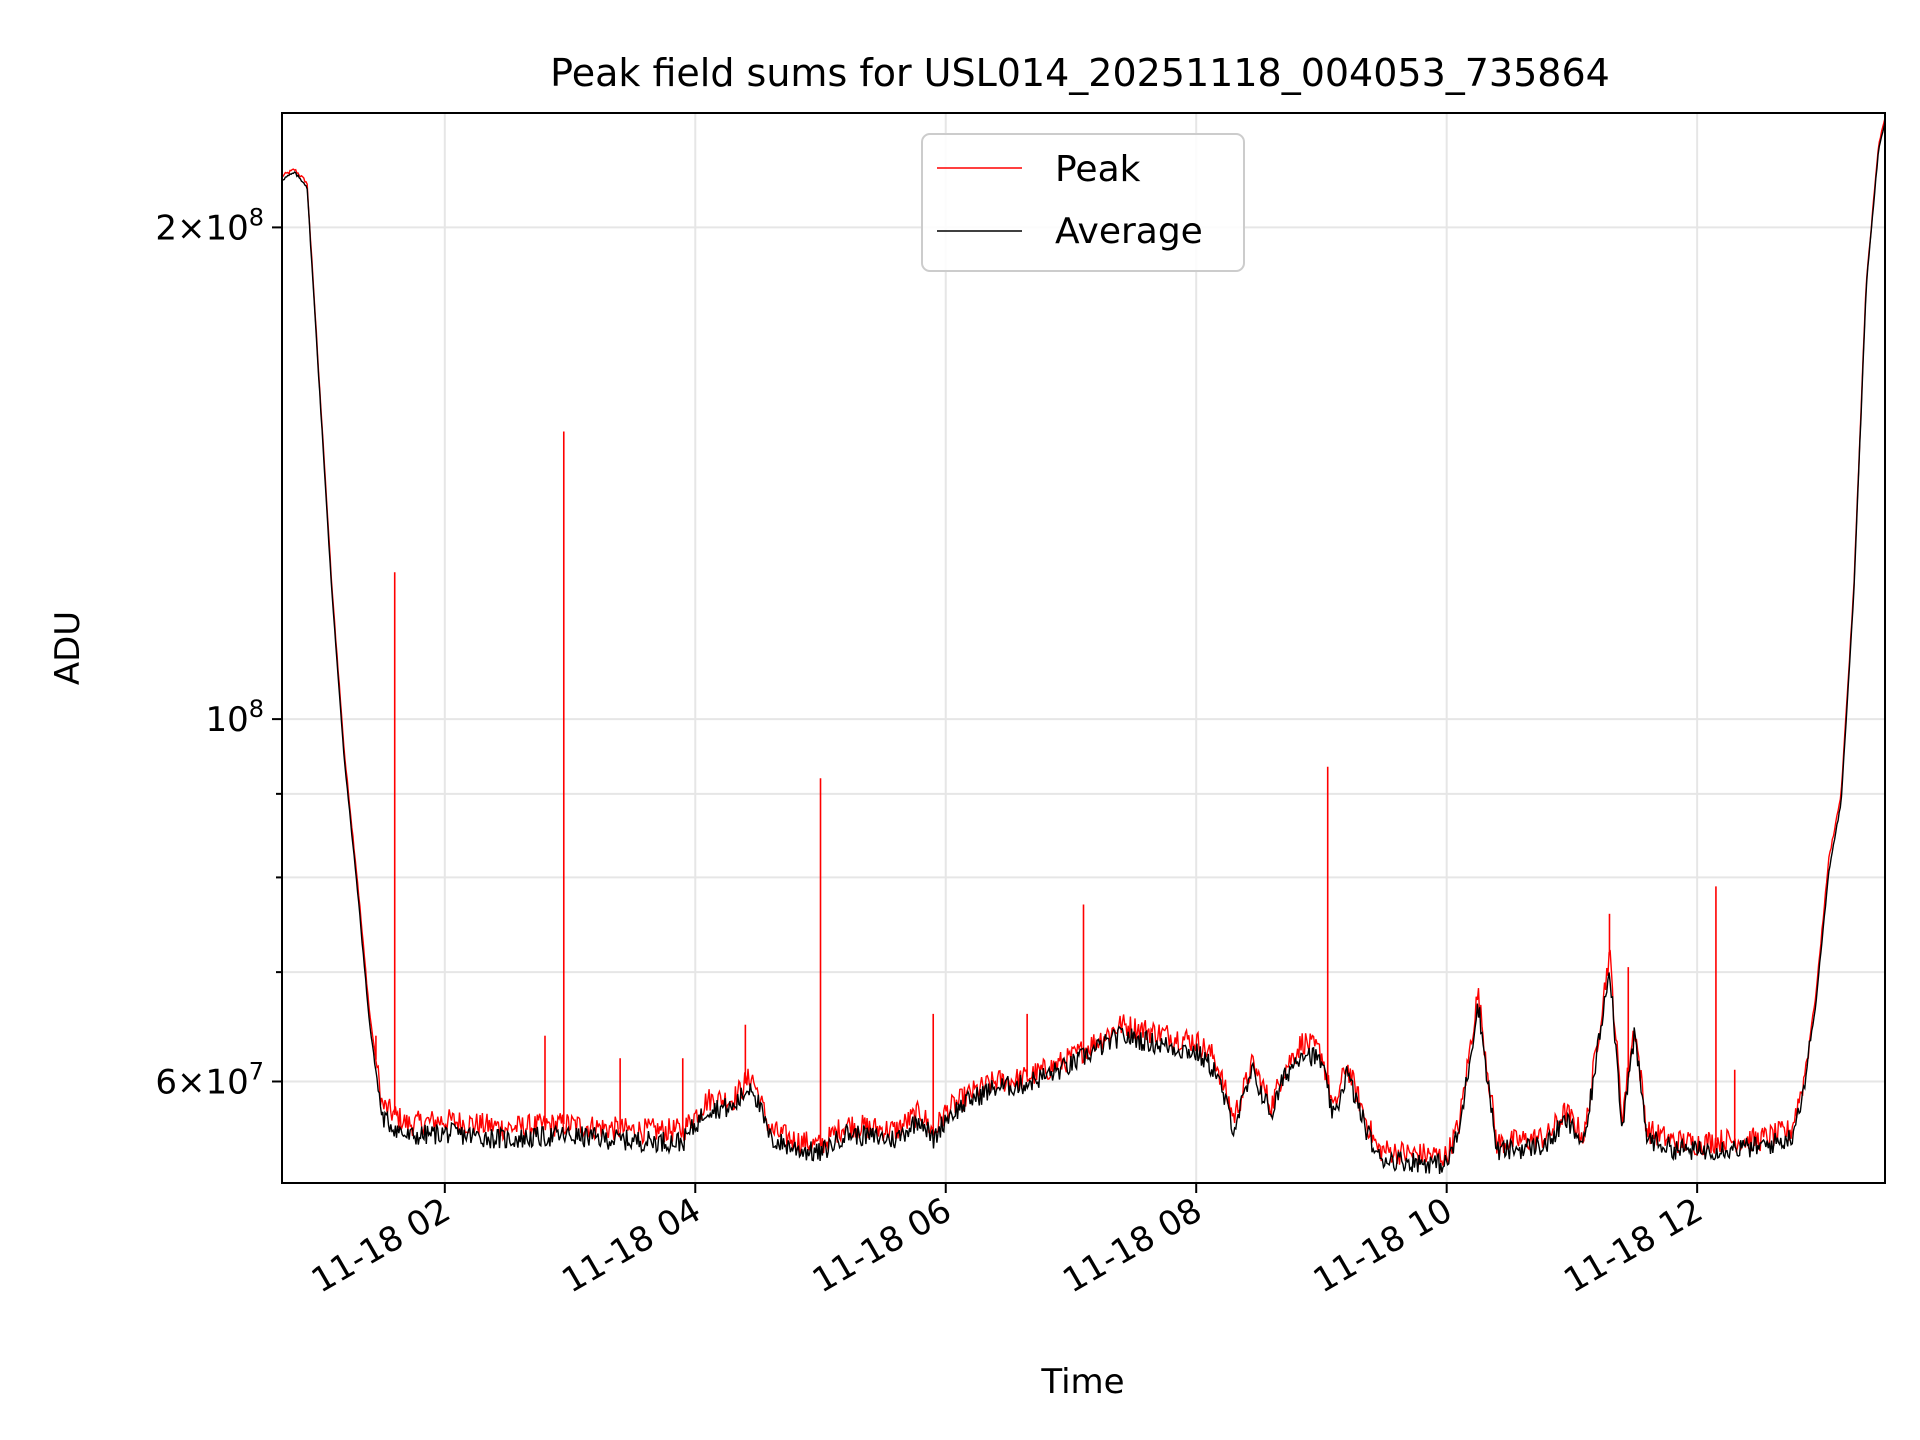 This screenshot has width=1920, height=1440. What do you see at coordinates (1633, 1245) in the screenshot?
I see `x-tick-label: 11-18 12` at bounding box center [1633, 1245].